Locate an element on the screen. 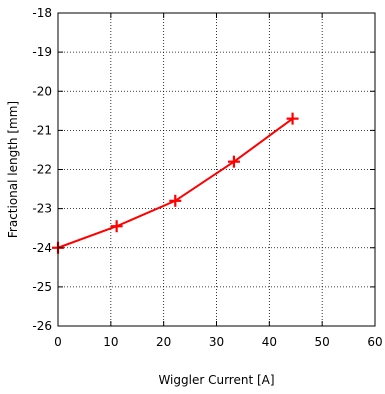 This screenshot has height=394, width=385. y-tick-label: -23 is located at coordinates (42, 209).